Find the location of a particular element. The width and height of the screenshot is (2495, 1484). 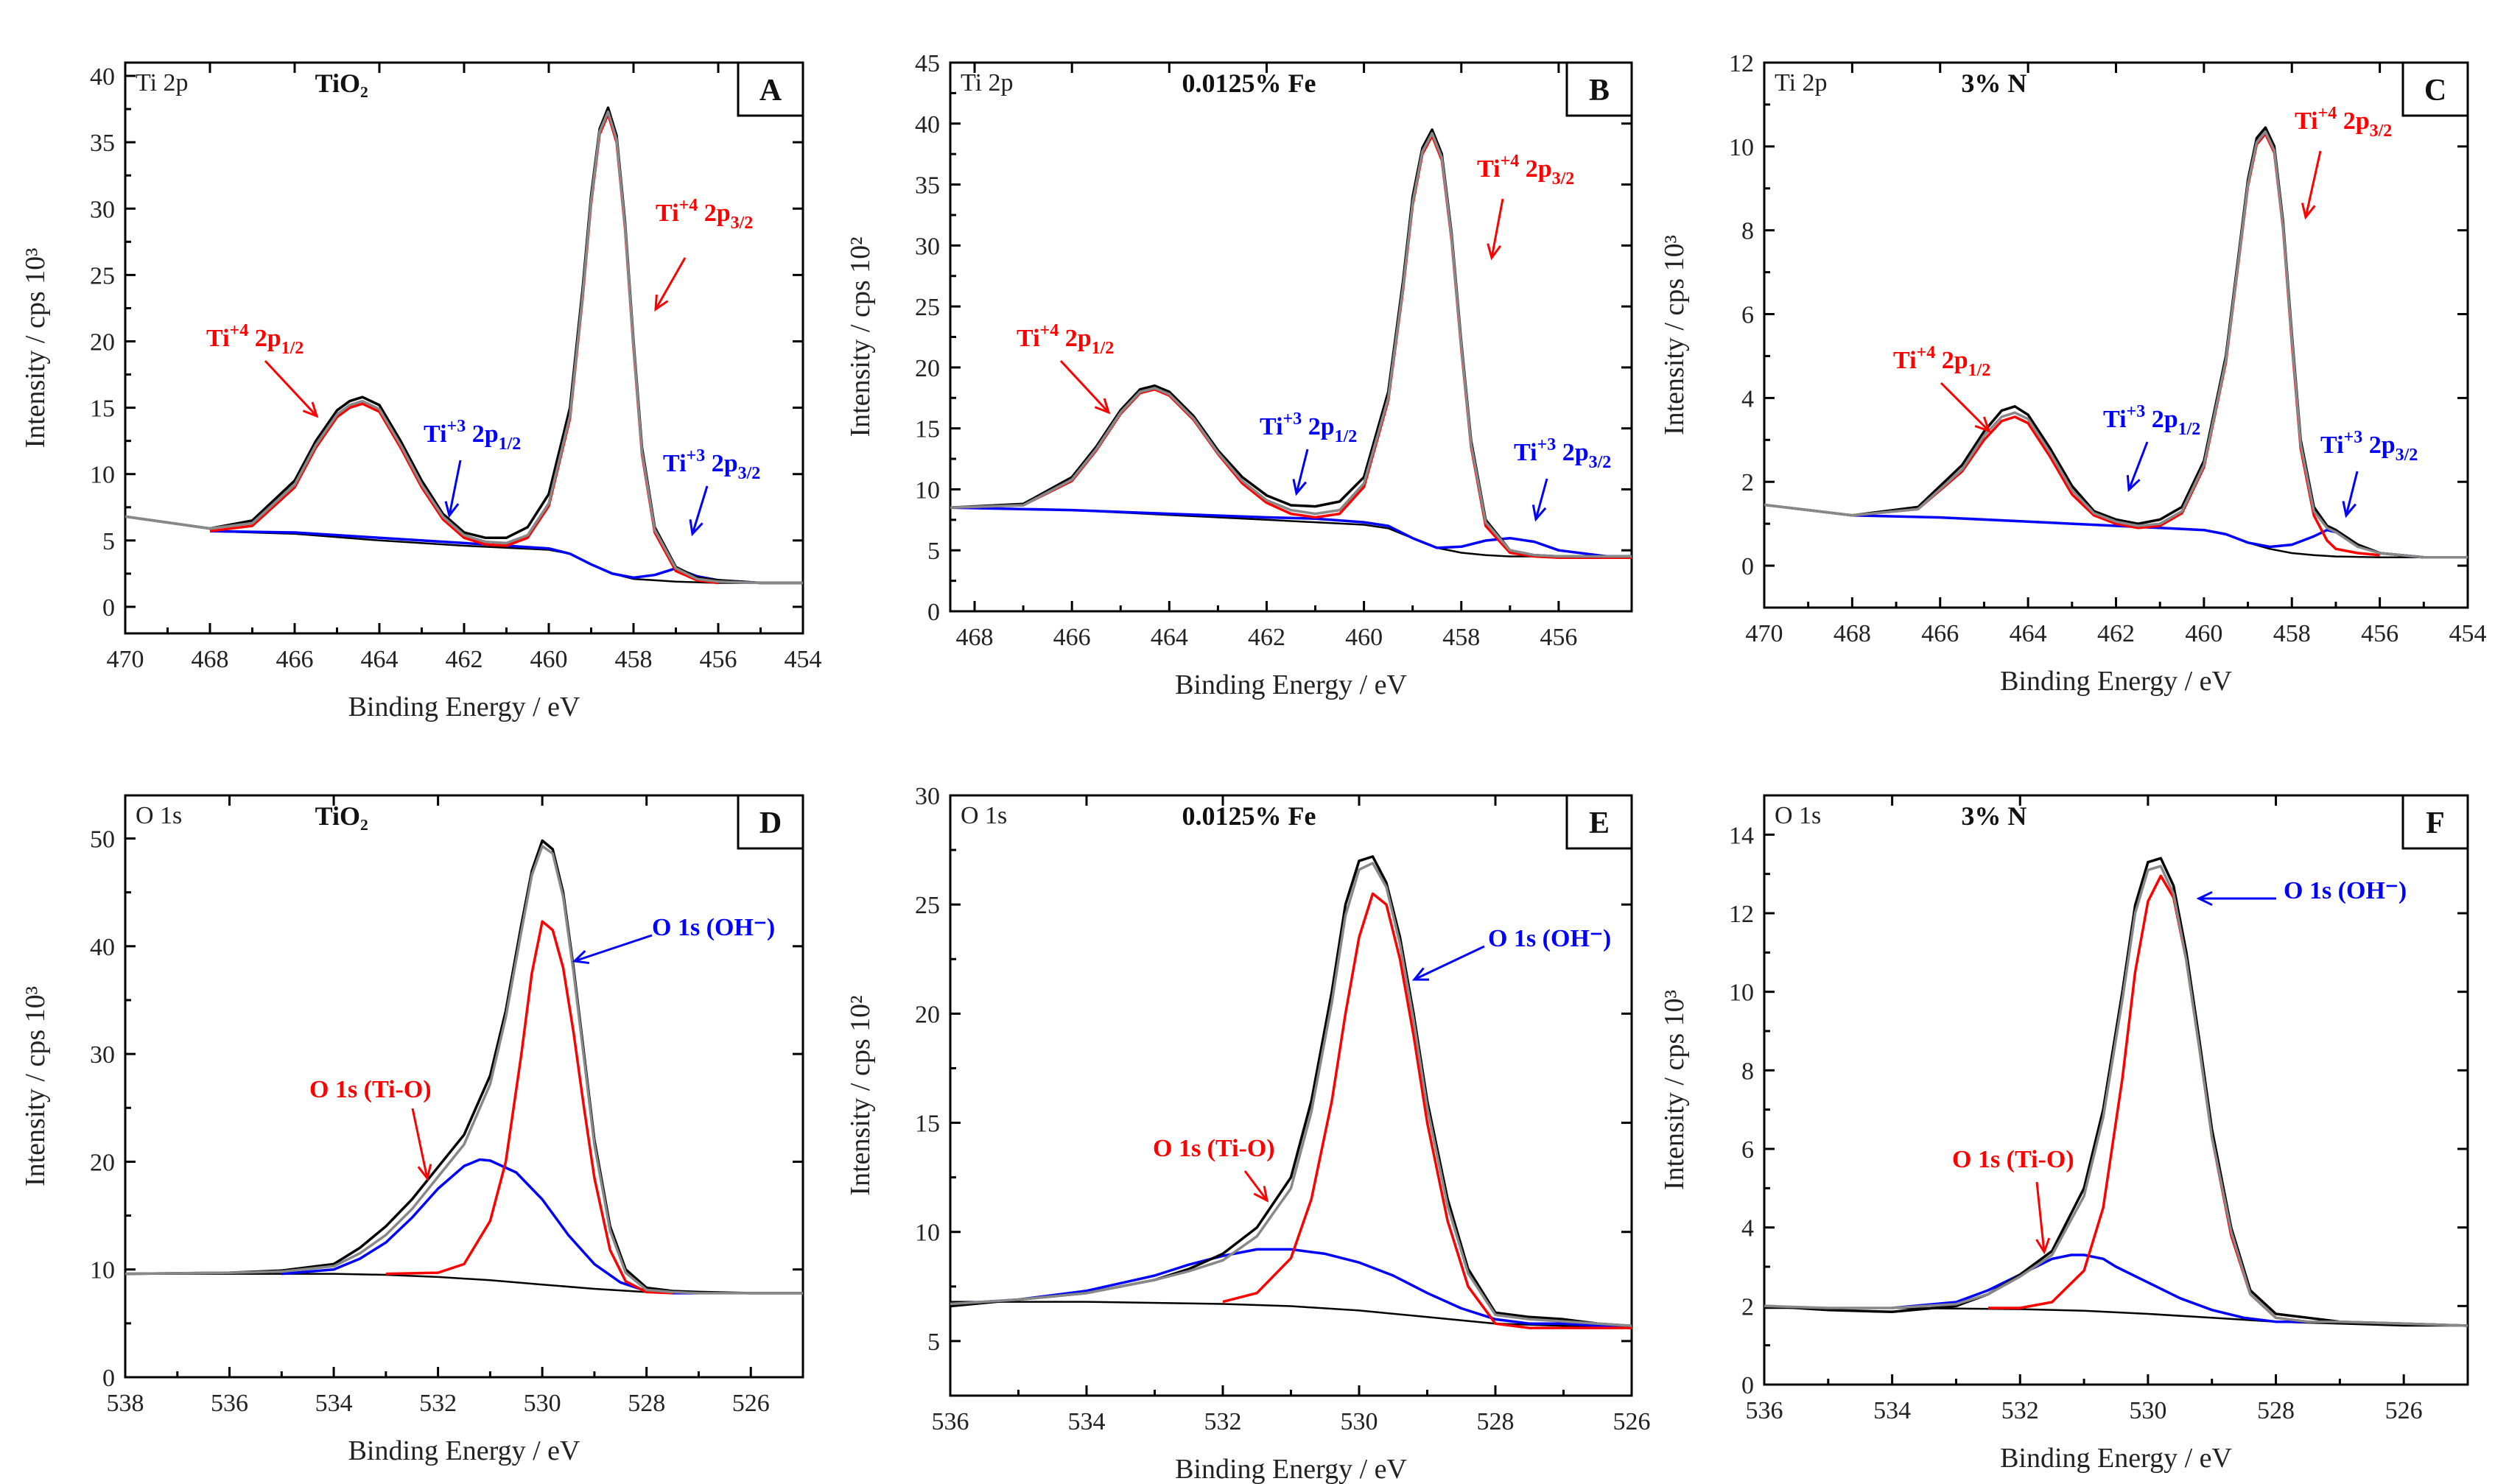

panel-letter: B is located at coordinates (1599, 91).